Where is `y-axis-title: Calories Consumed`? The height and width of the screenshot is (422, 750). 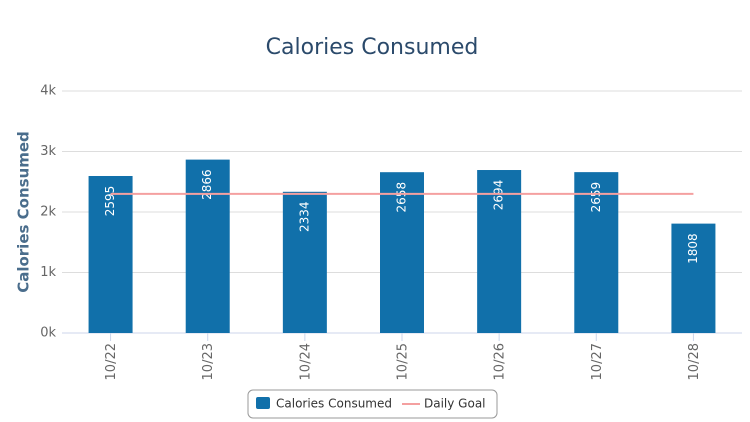
y-axis-title: Calories Consumed is located at coordinates (24, 212).